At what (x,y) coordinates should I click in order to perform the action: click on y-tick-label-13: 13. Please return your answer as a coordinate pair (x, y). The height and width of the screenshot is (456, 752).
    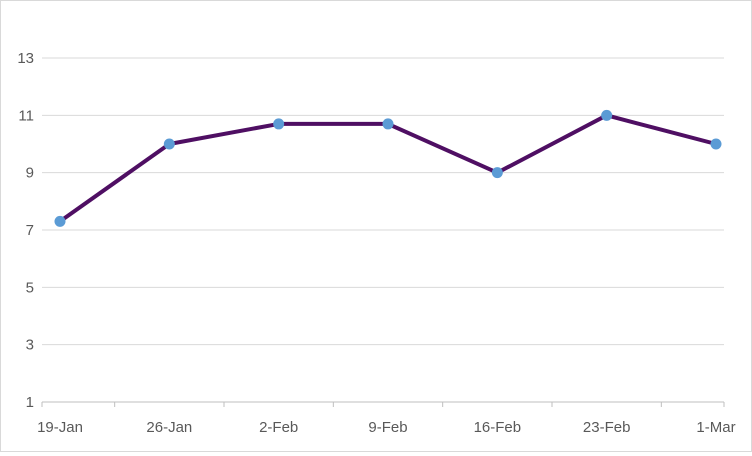
    Looking at the image, I should click on (25, 58).